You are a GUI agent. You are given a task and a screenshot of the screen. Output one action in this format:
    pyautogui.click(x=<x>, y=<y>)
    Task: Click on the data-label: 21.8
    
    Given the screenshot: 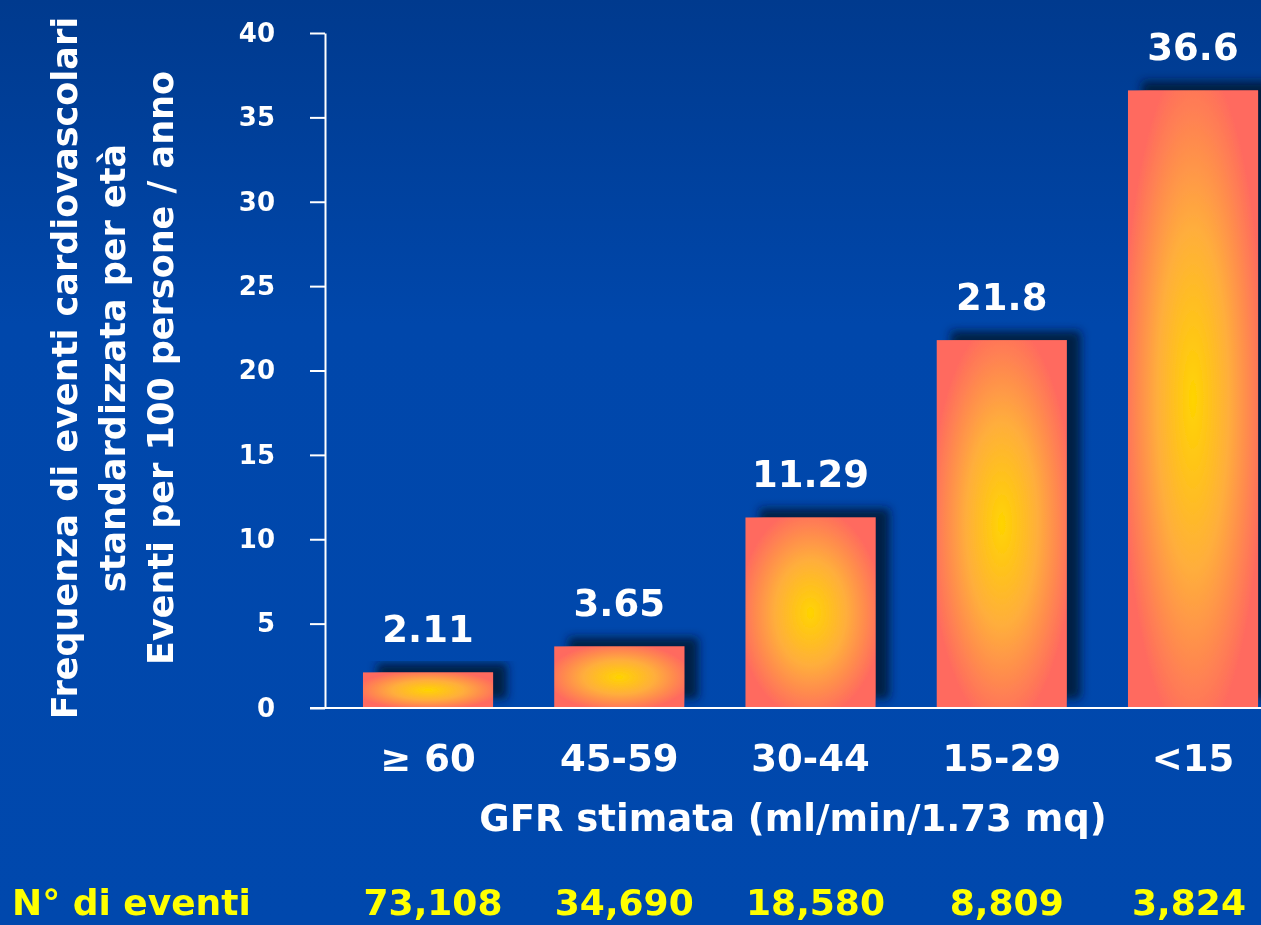 What is the action you would take?
    pyautogui.click(x=1002, y=298)
    